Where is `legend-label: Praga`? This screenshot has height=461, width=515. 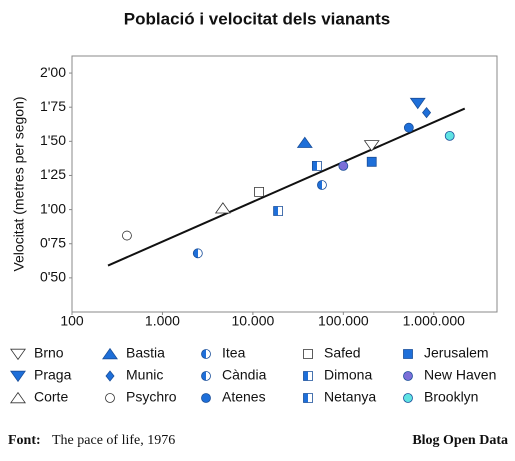
legend-label: Praga is located at coordinates (53, 375).